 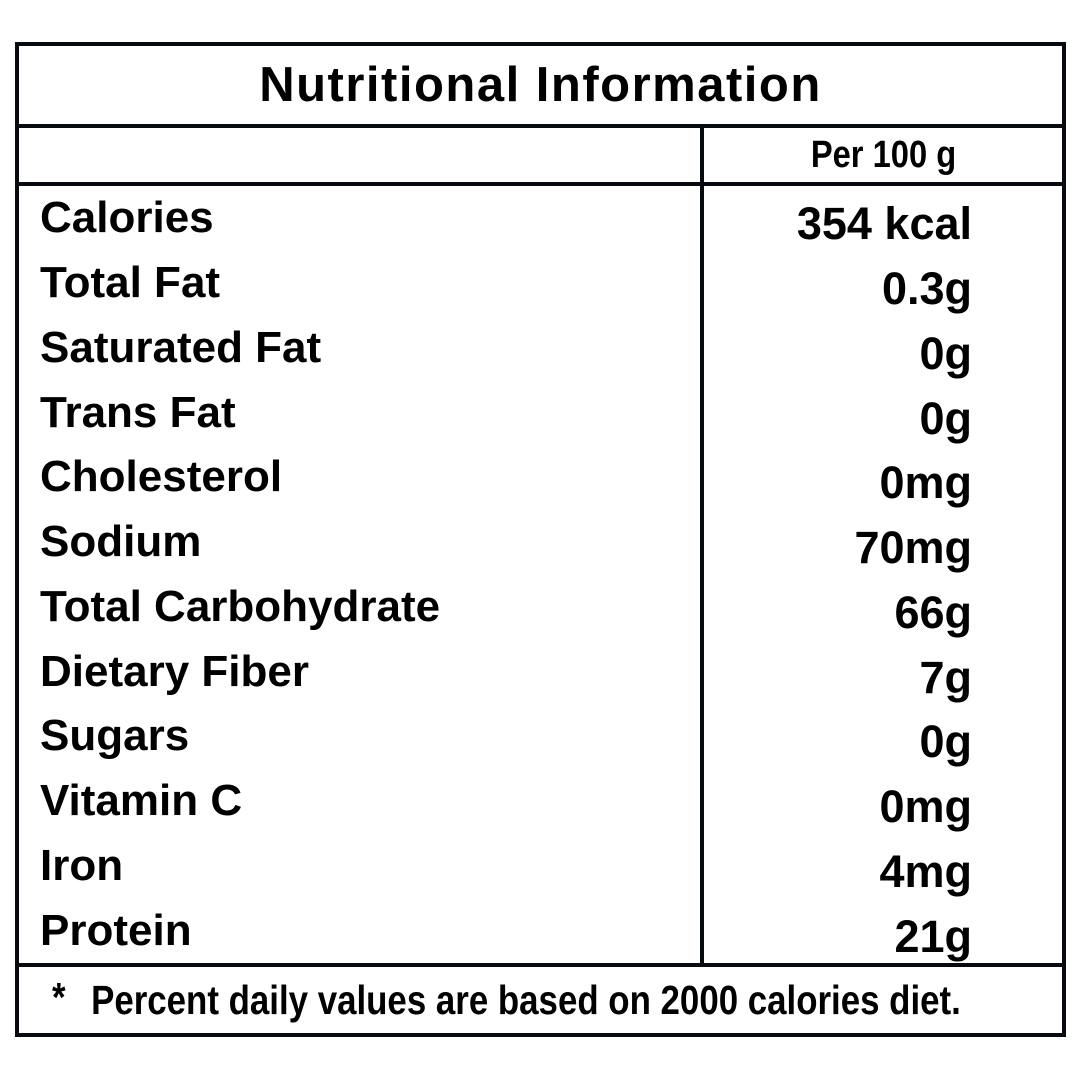 I want to click on nutrient-value: 66g, so click(x=933, y=612).